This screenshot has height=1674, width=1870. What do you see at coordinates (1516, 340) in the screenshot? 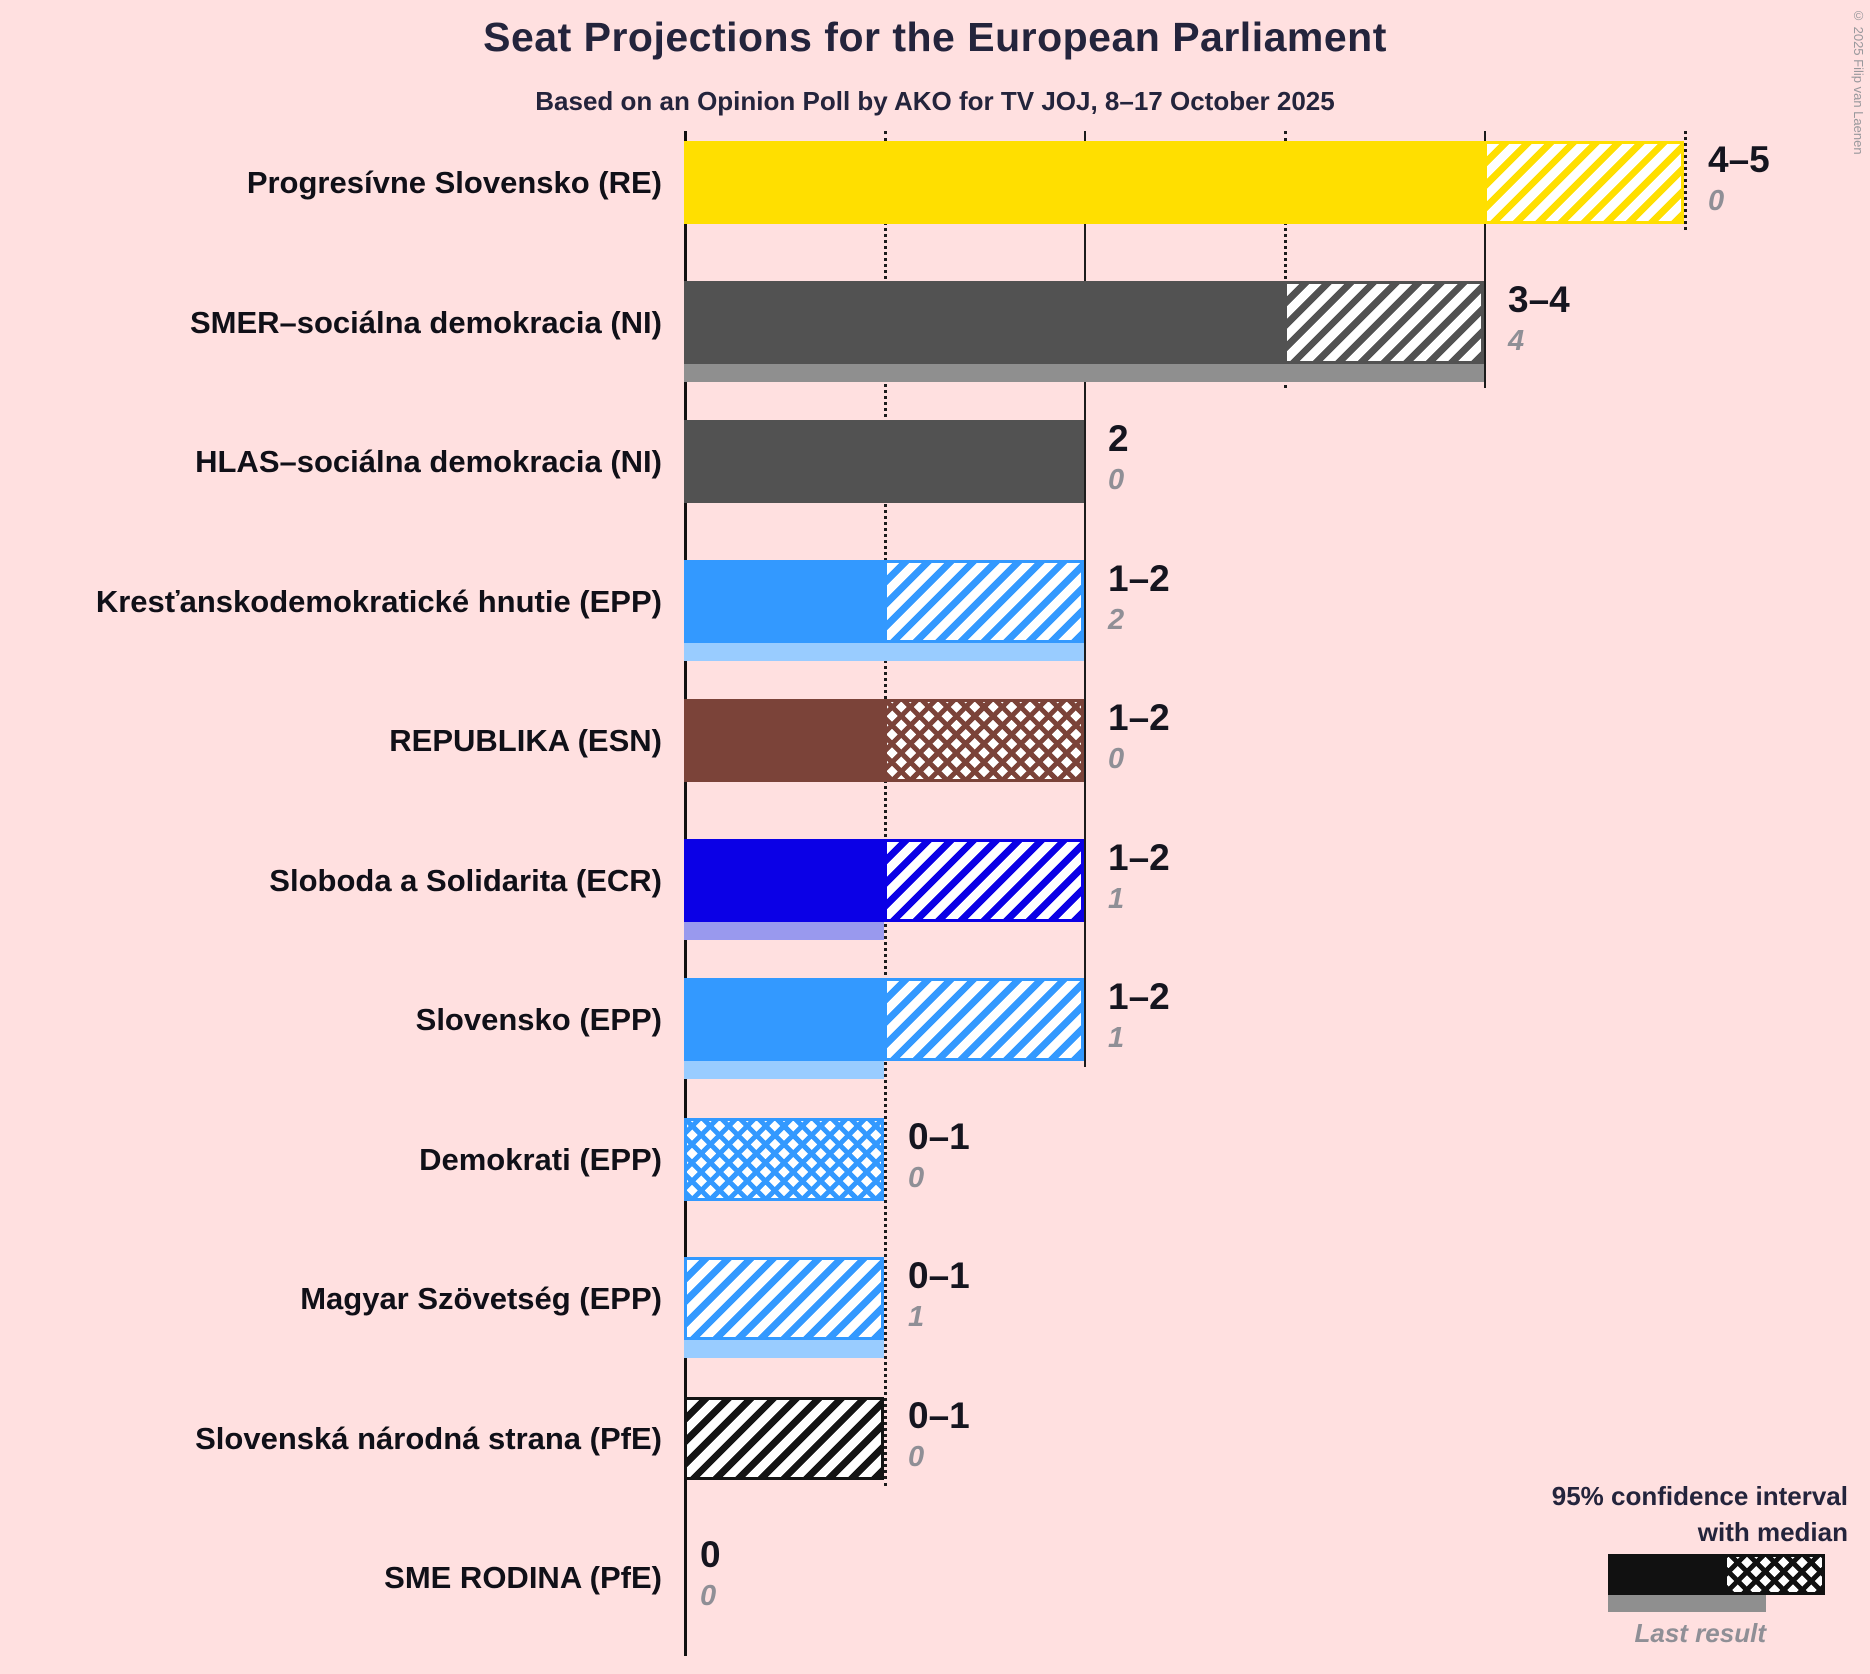
I see `last-result-value: 4` at bounding box center [1516, 340].